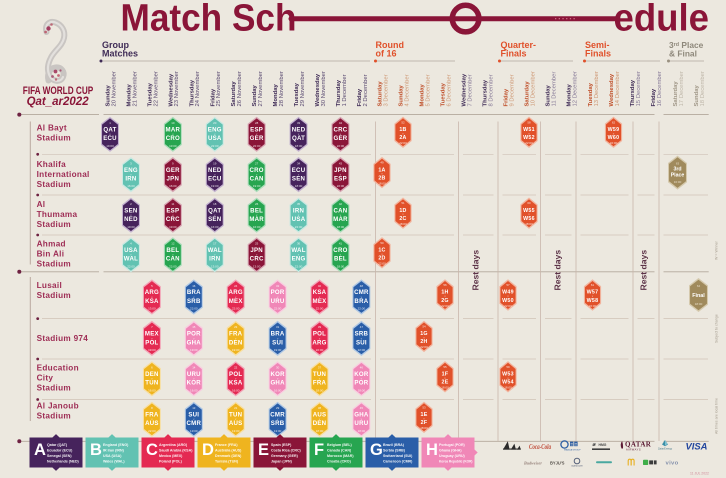 The image size is (726, 478). I want to click on svg-text: HMG, so click(603, 445).